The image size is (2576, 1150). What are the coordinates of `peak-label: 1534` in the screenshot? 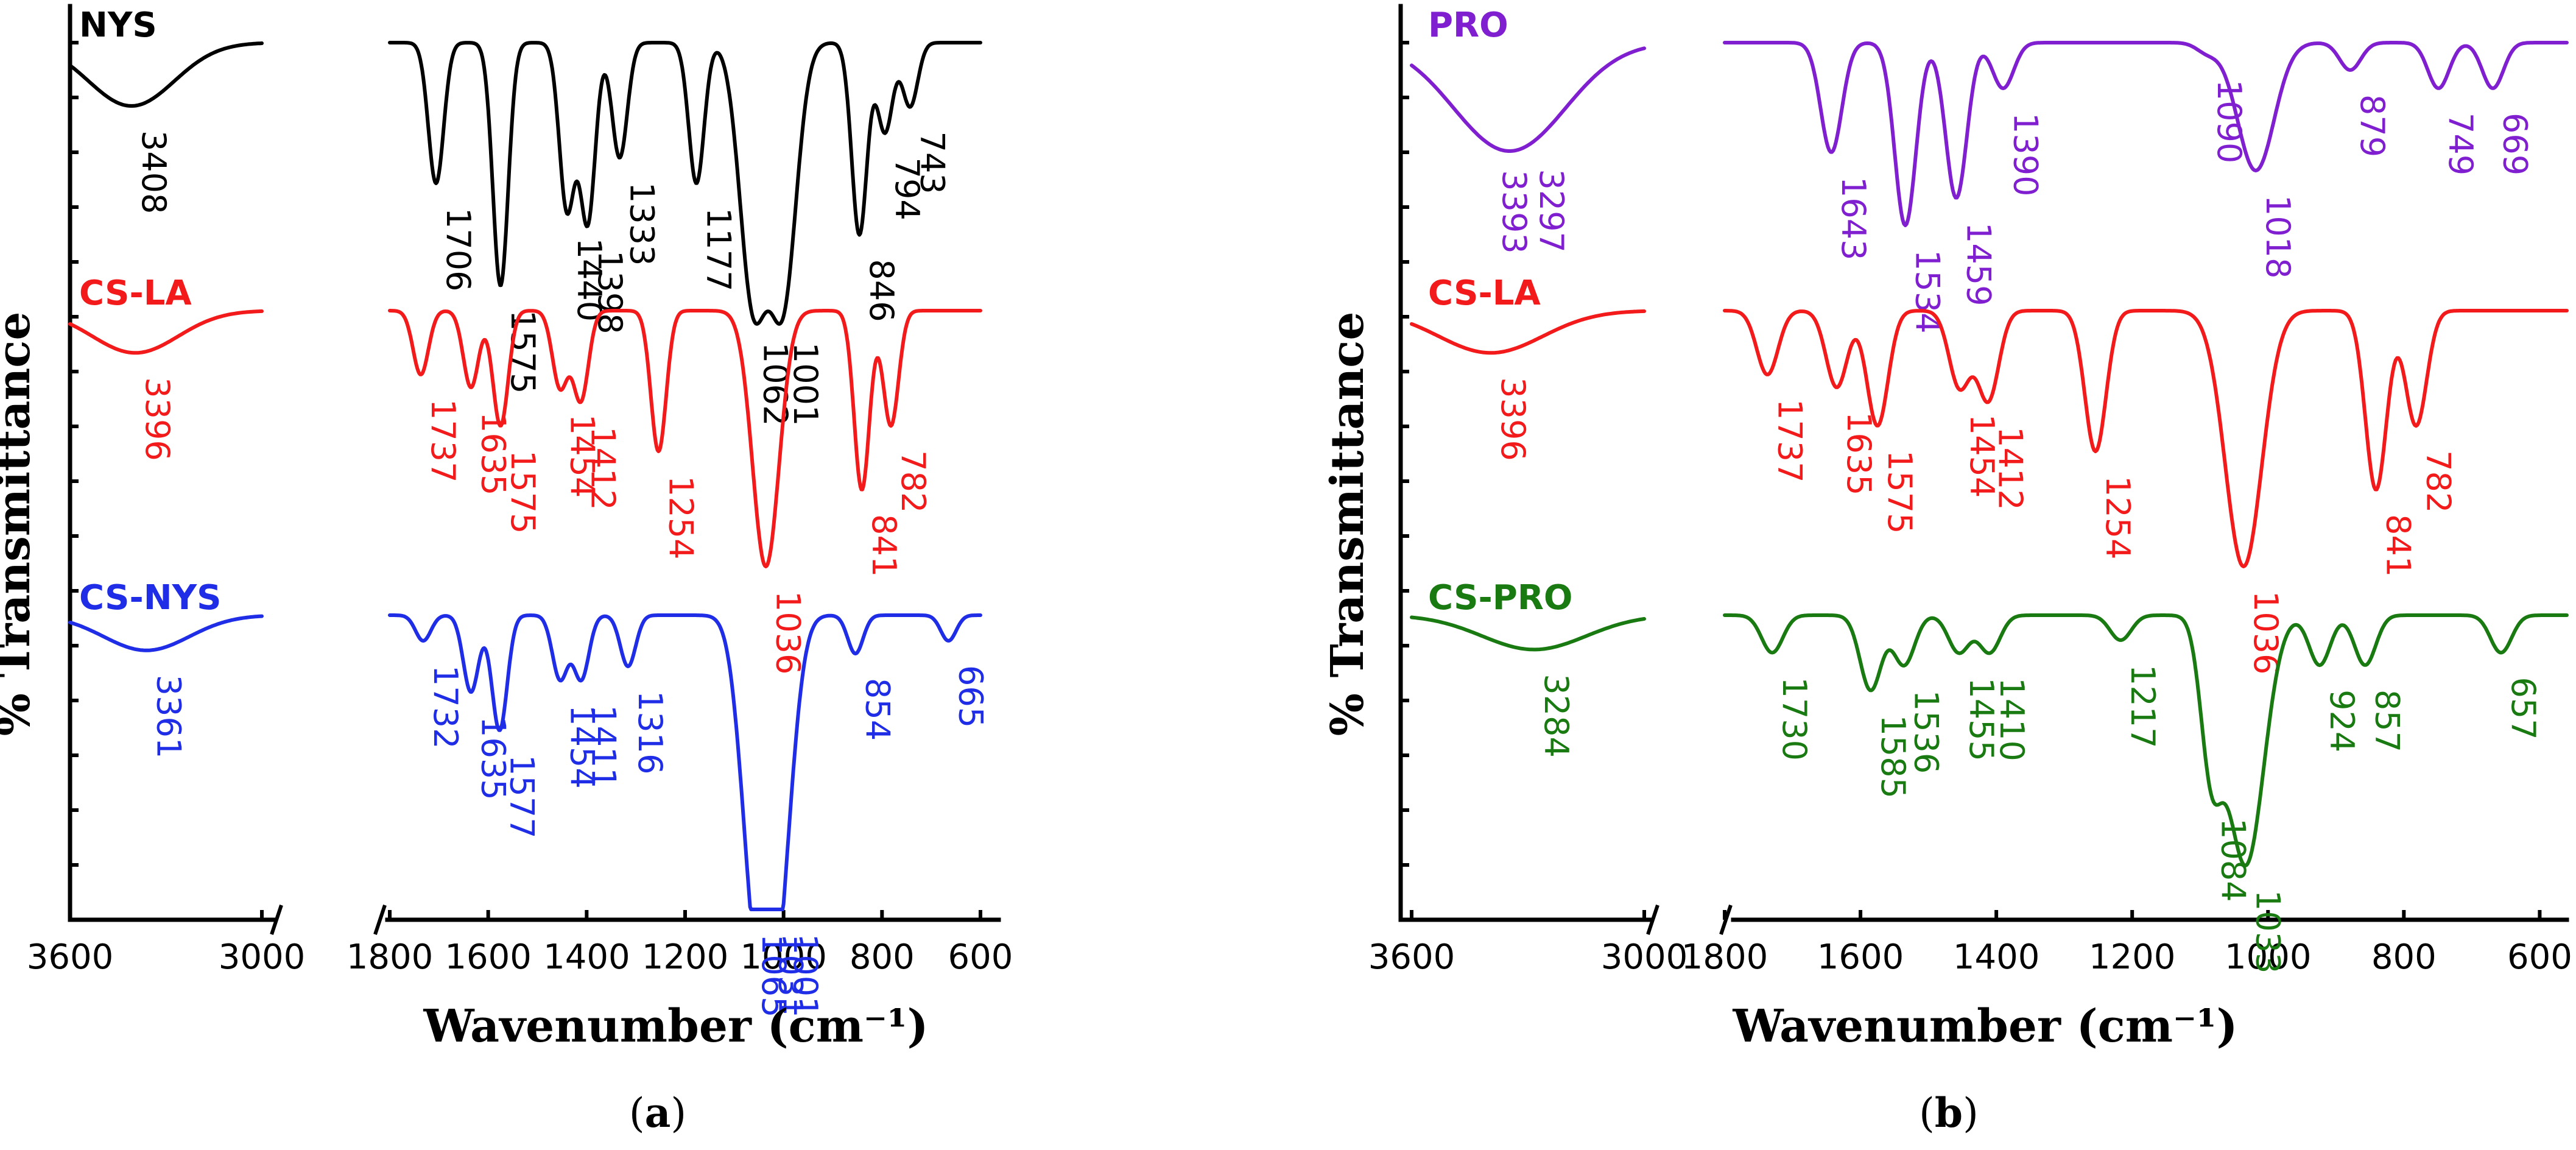 It's located at (1928, 291).